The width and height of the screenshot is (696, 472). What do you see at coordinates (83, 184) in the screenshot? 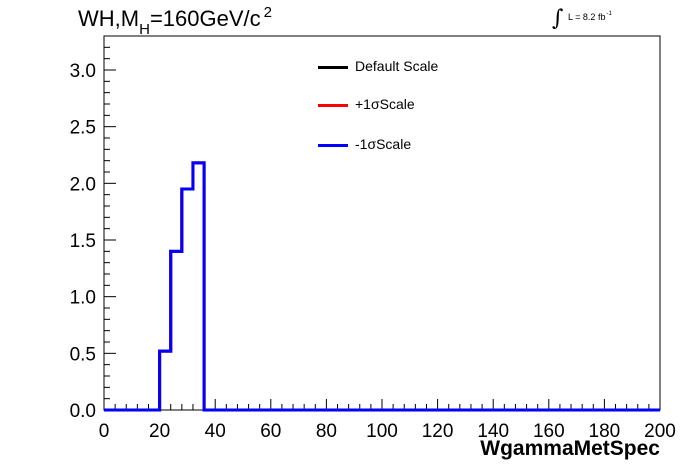
I see `y-tick-label: 2.0` at bounding box center [83, 184].